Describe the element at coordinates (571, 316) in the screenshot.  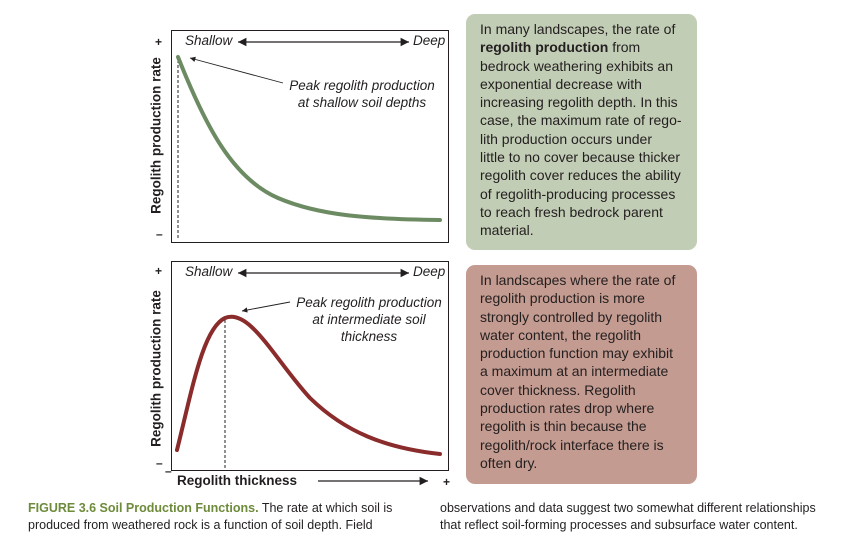
I see `text-span: strongly controlled by regolith` at that location.